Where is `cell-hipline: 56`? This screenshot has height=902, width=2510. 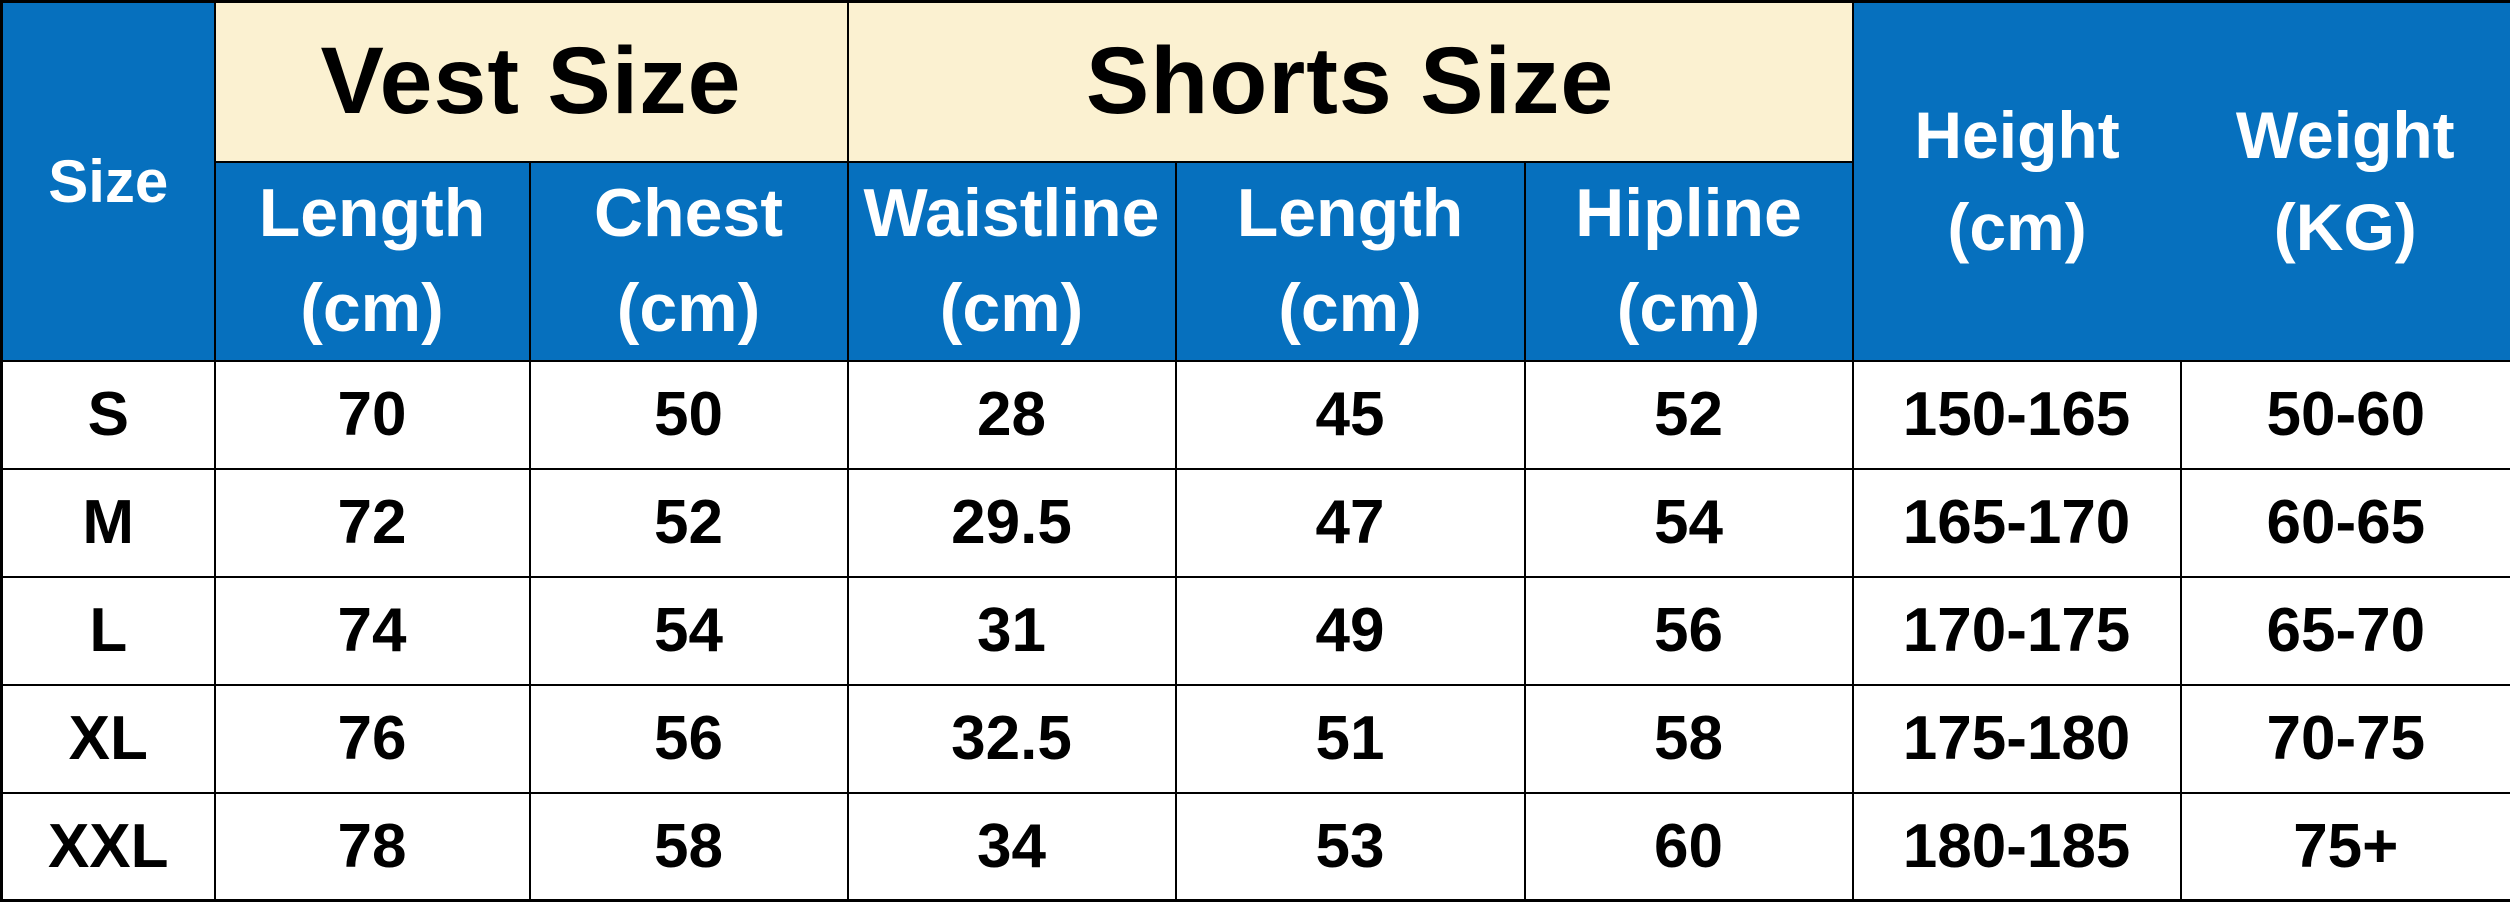 cell-hipline: 56 is located at coordinates (1689, 631).